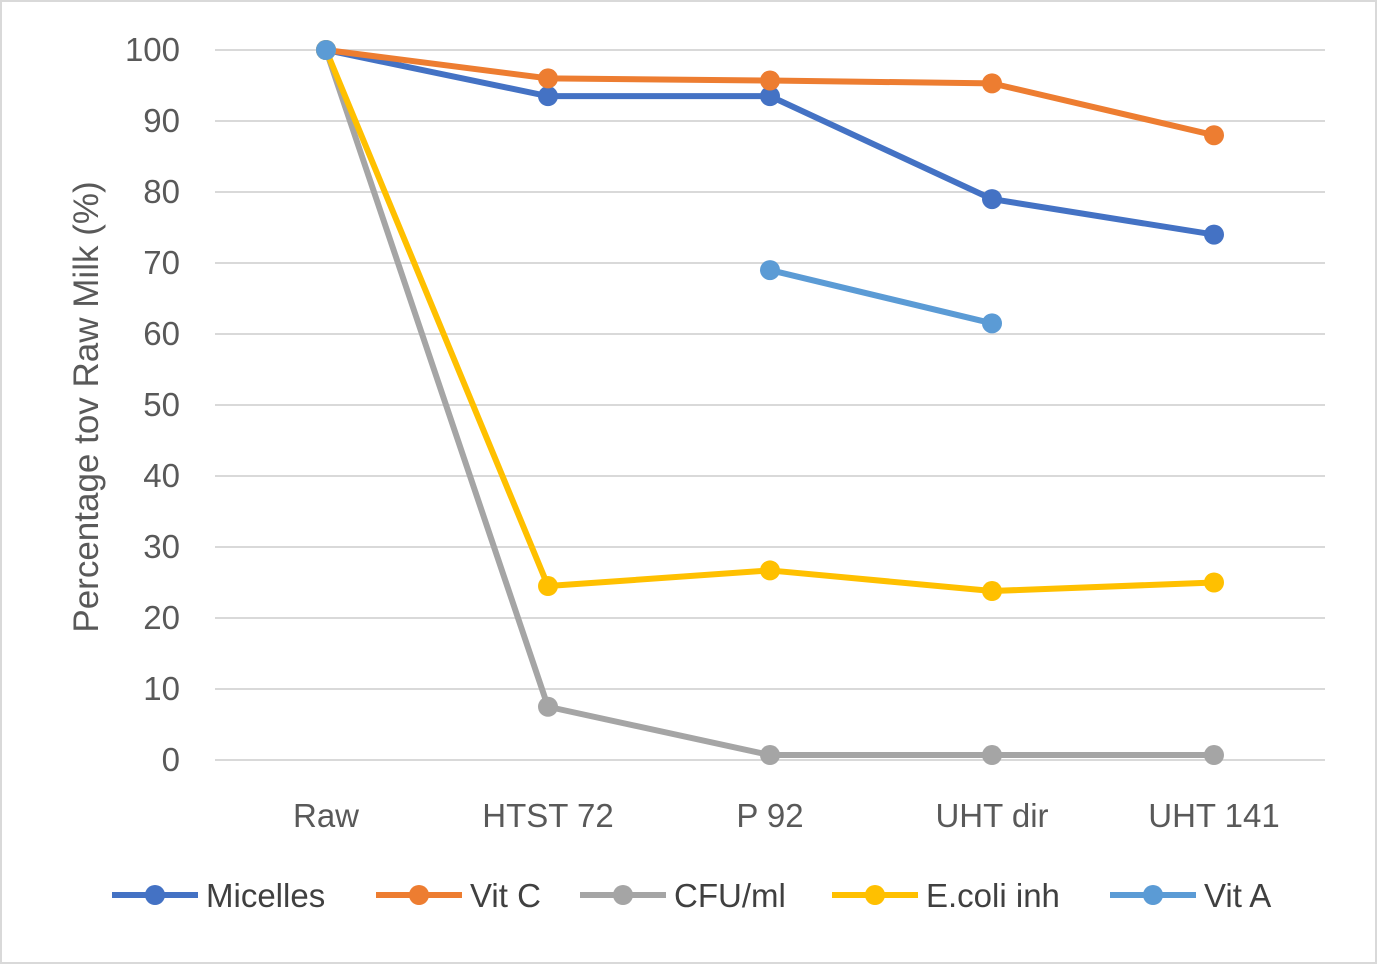  I want to click on legend: Micelles Vit C CFU/ml E.coli inh Vit A, so click(691, 895).